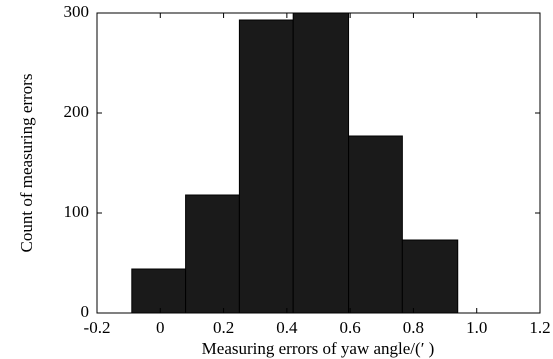 The width and height of the screenshot is (553, 359). Describe the element at coordinates (350, 327) in the screenshot. I see `x-tick-label: 0.6` at that location.